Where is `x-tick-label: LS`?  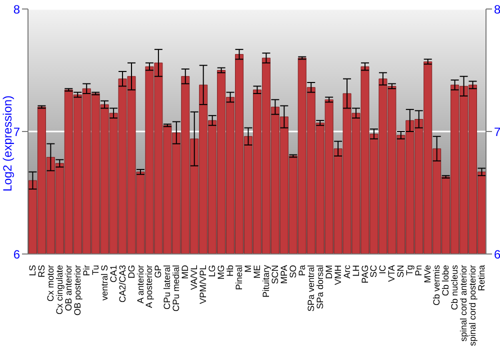
x-tick-label: LS is located at coordinates (32, 270).